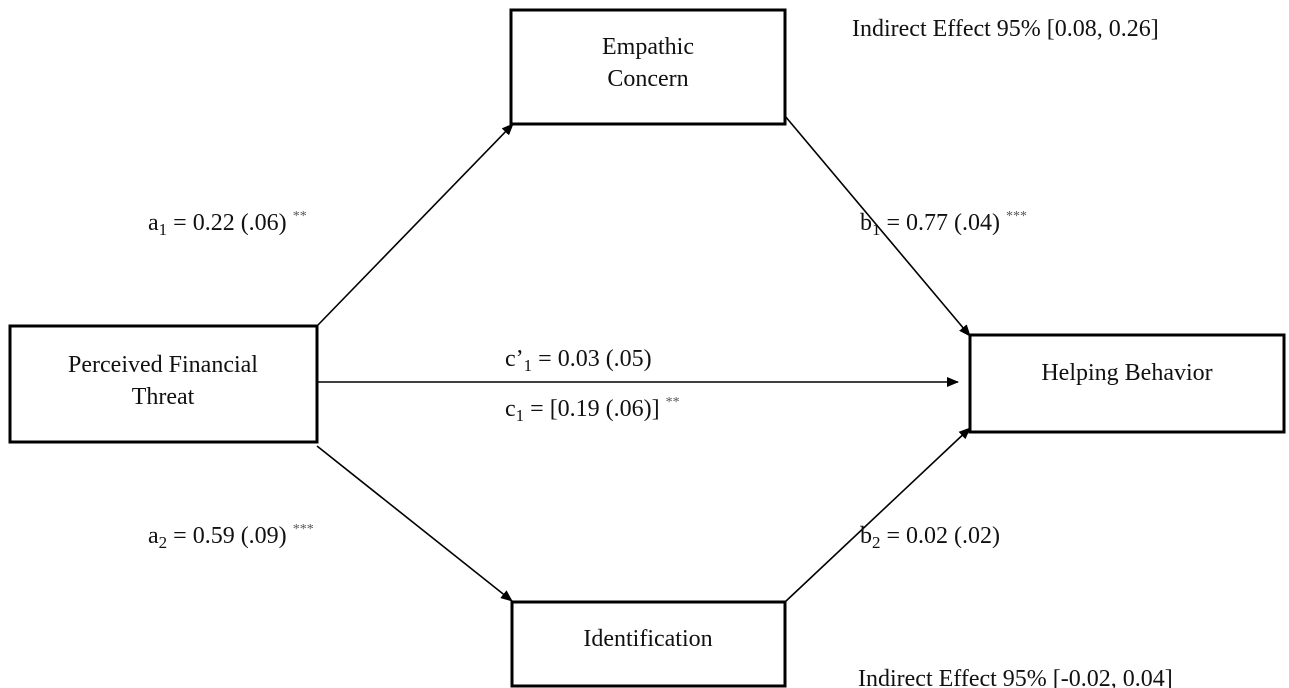 The width and height of the screenshot is (1289, 688). What do you see at coordinates (647, 639) in the screenshot?
I see `node-label: Identification` at bounding box center [647, 639].